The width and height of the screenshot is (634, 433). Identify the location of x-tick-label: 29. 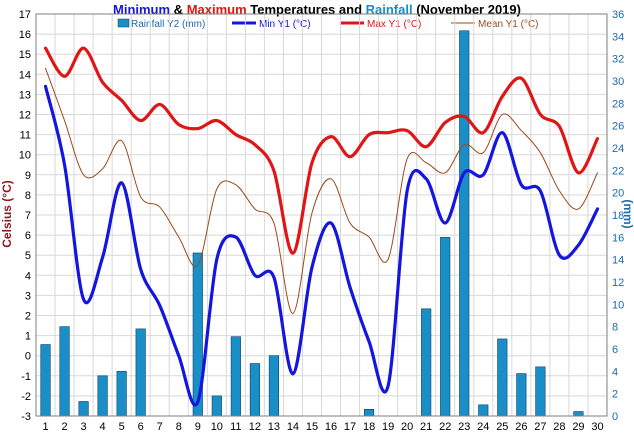
(578, 427).